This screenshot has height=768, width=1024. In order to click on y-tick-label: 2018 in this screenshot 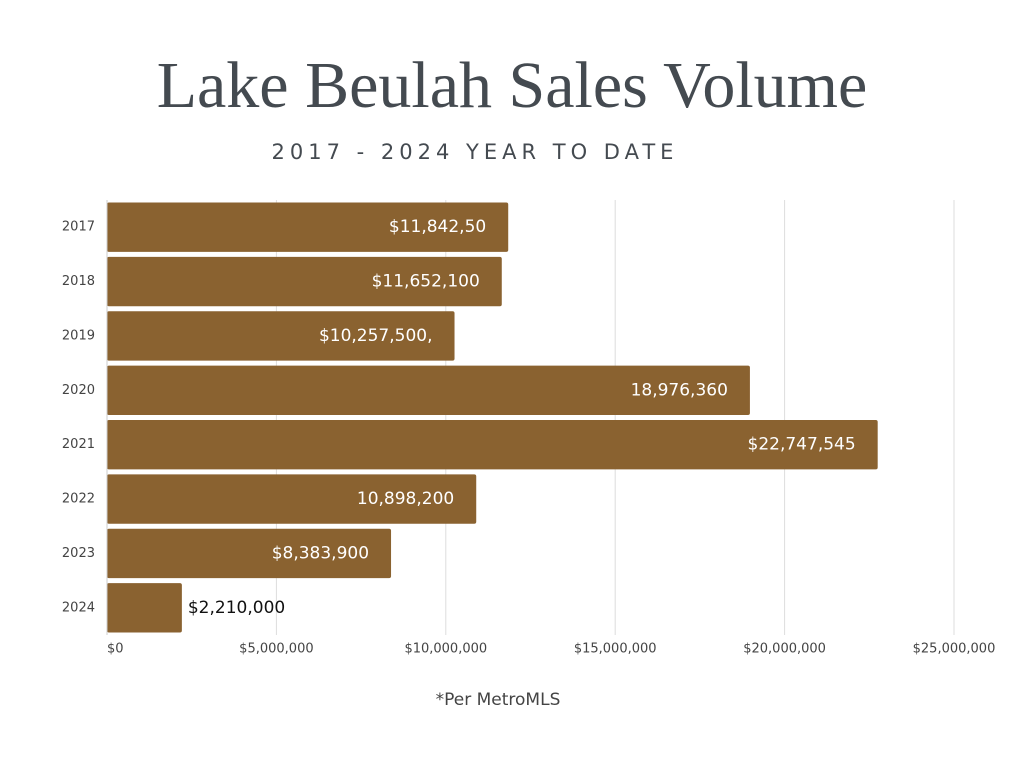, I will do `click(78, 281)`.